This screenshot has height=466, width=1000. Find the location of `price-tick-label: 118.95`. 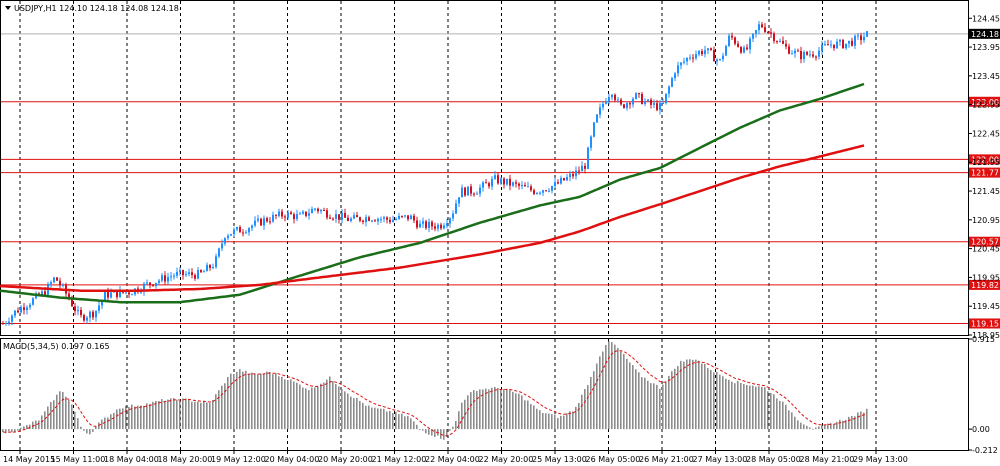

price-tick-label: 118.95 is located at coordinates (986, 335).